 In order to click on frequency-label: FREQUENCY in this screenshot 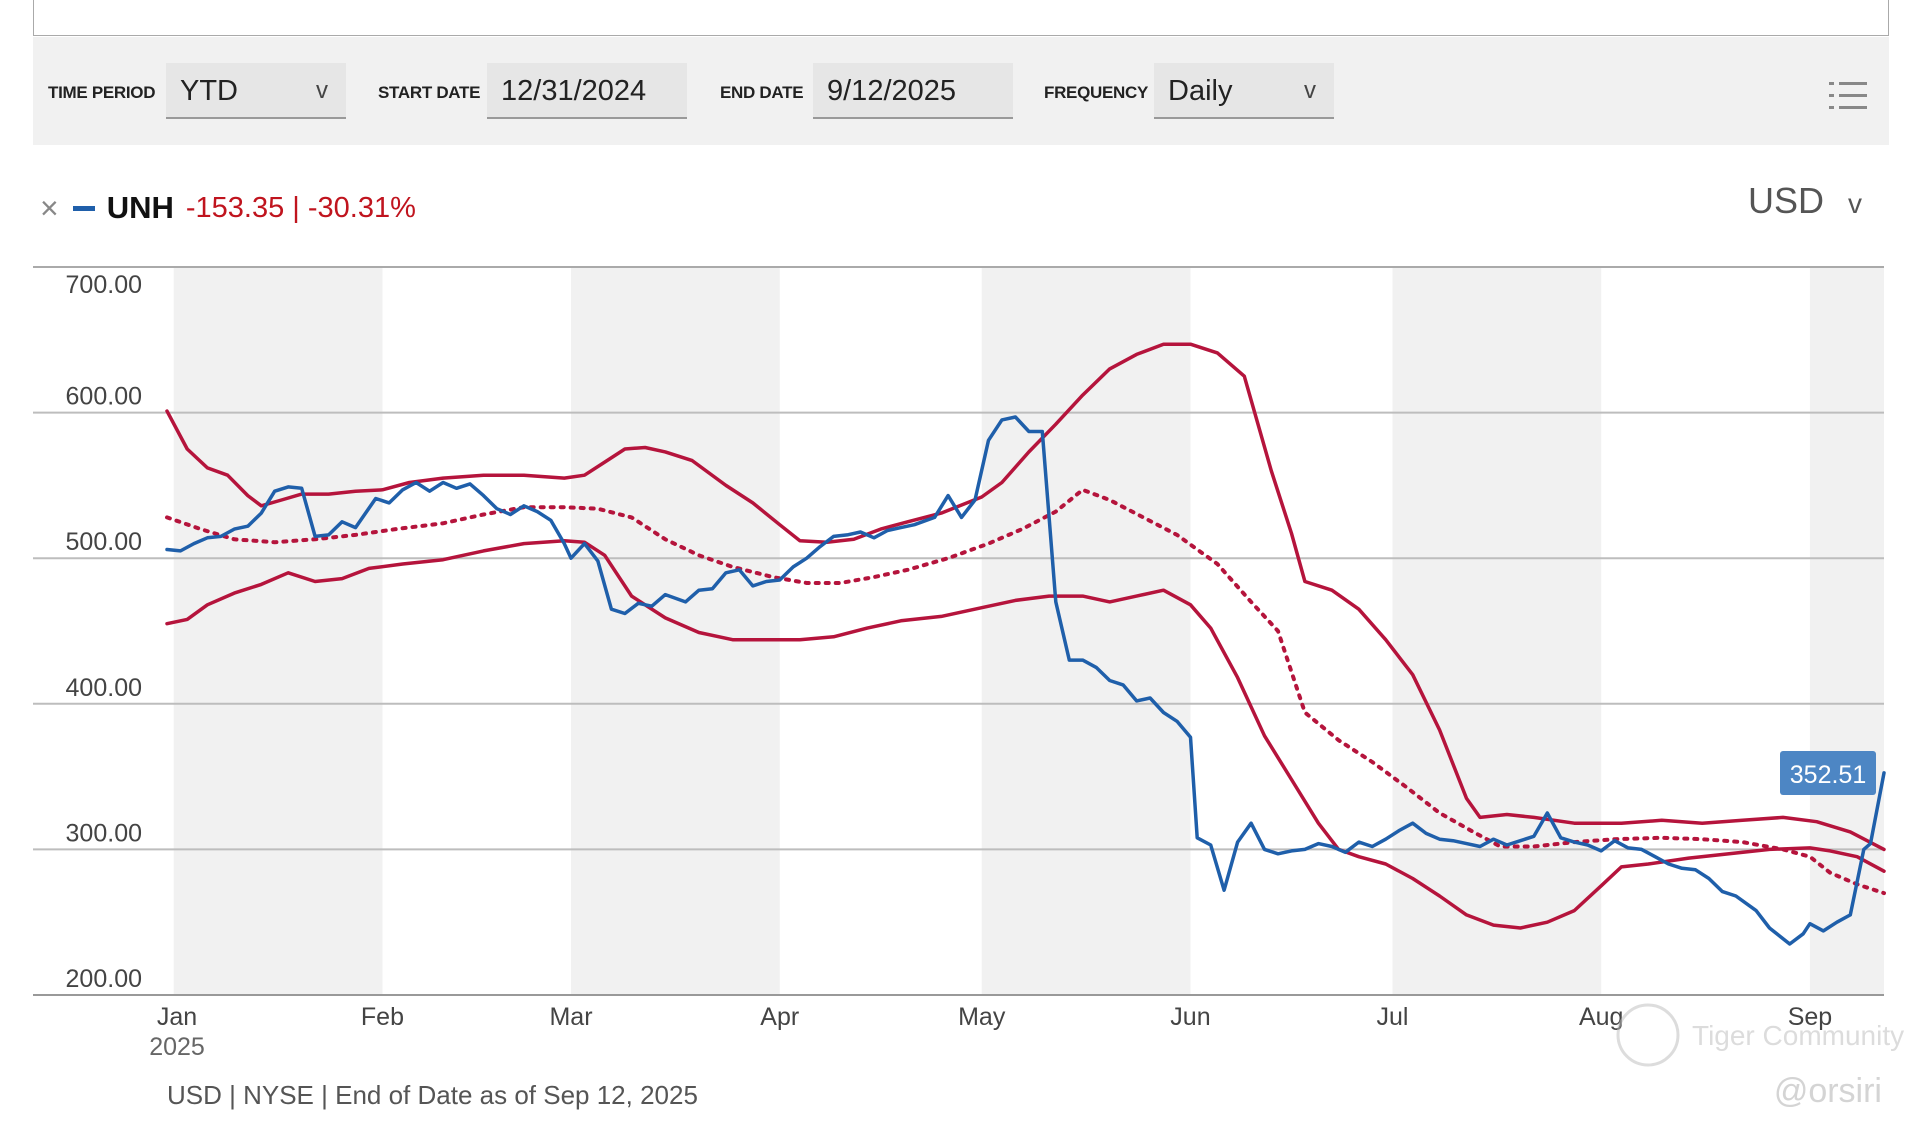, I will do `click(1096, 92)`.